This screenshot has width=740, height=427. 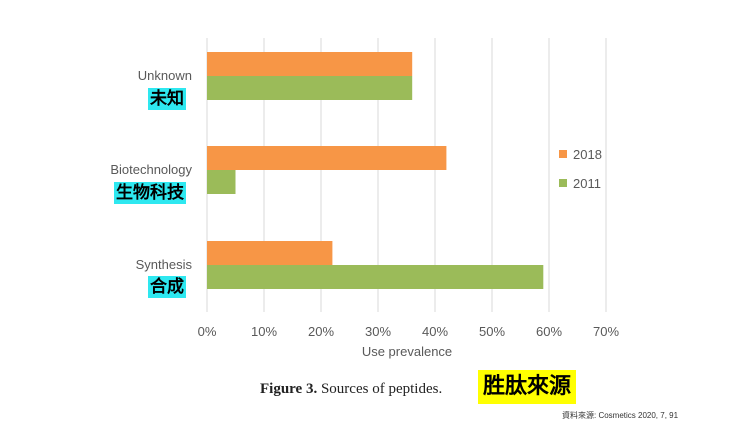 What do you see at coordinates (381, 389) in the screenshot?
I see `caption-text: Sources of peptides.` at bounding box center [381, 389].